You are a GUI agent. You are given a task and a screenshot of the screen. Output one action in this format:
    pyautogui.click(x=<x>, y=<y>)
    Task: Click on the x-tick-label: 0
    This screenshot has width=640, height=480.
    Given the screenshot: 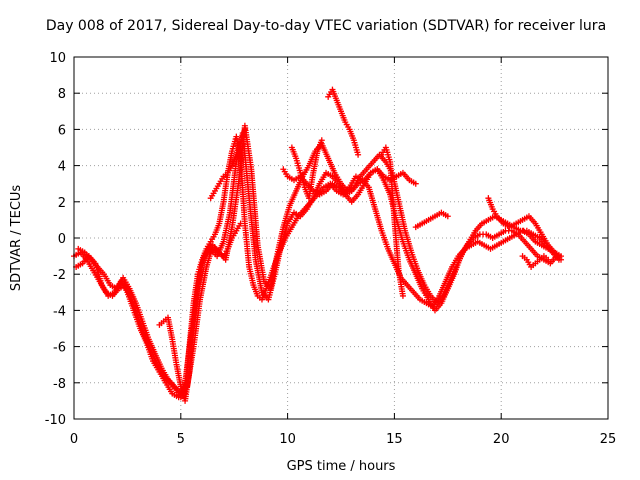 What is the action you would take?
    pyautogui.click(x=74, y=439)
    